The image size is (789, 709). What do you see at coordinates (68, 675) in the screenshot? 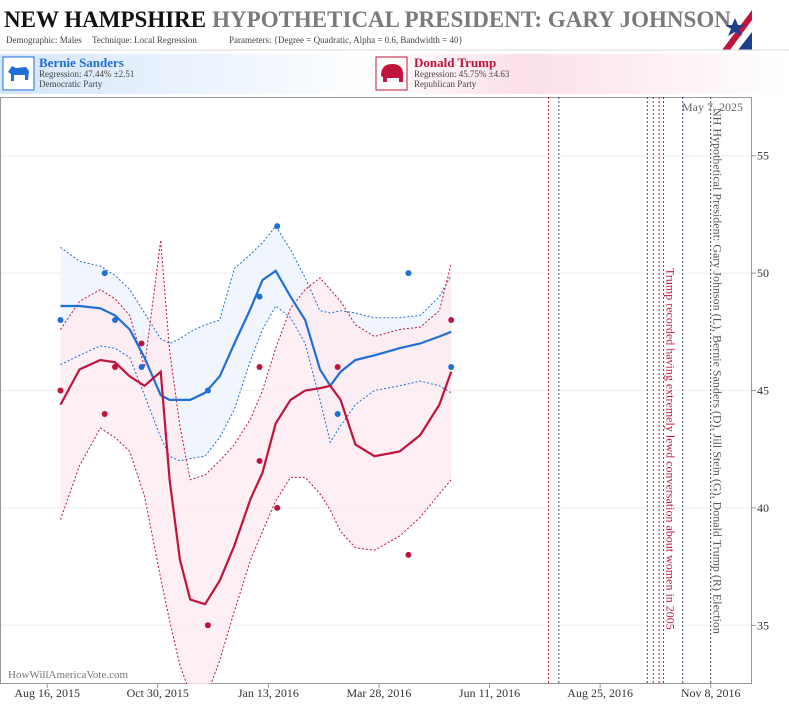
I see `source: HowWillAmericaVote.com` at bounding box center [68, 675].